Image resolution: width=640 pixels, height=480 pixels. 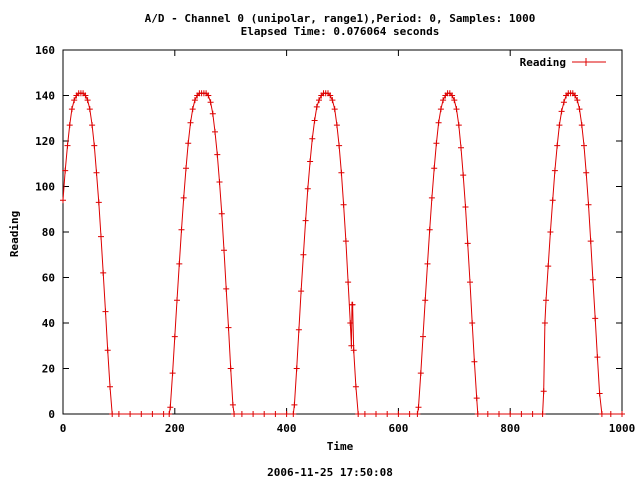 I want to click on x-tick-label: 200, so click(x=175, y=428).